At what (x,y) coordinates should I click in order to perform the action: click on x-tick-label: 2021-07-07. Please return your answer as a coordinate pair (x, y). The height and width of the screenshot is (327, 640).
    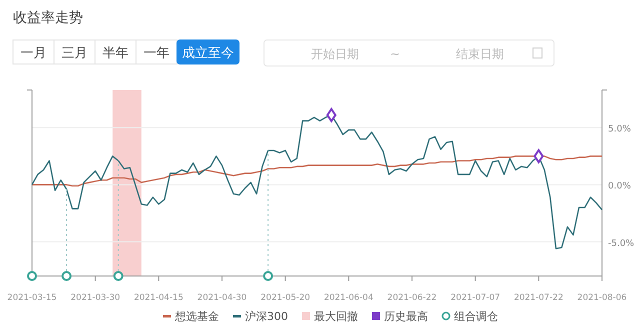
    Looking at the image, I should click on (475, 298).